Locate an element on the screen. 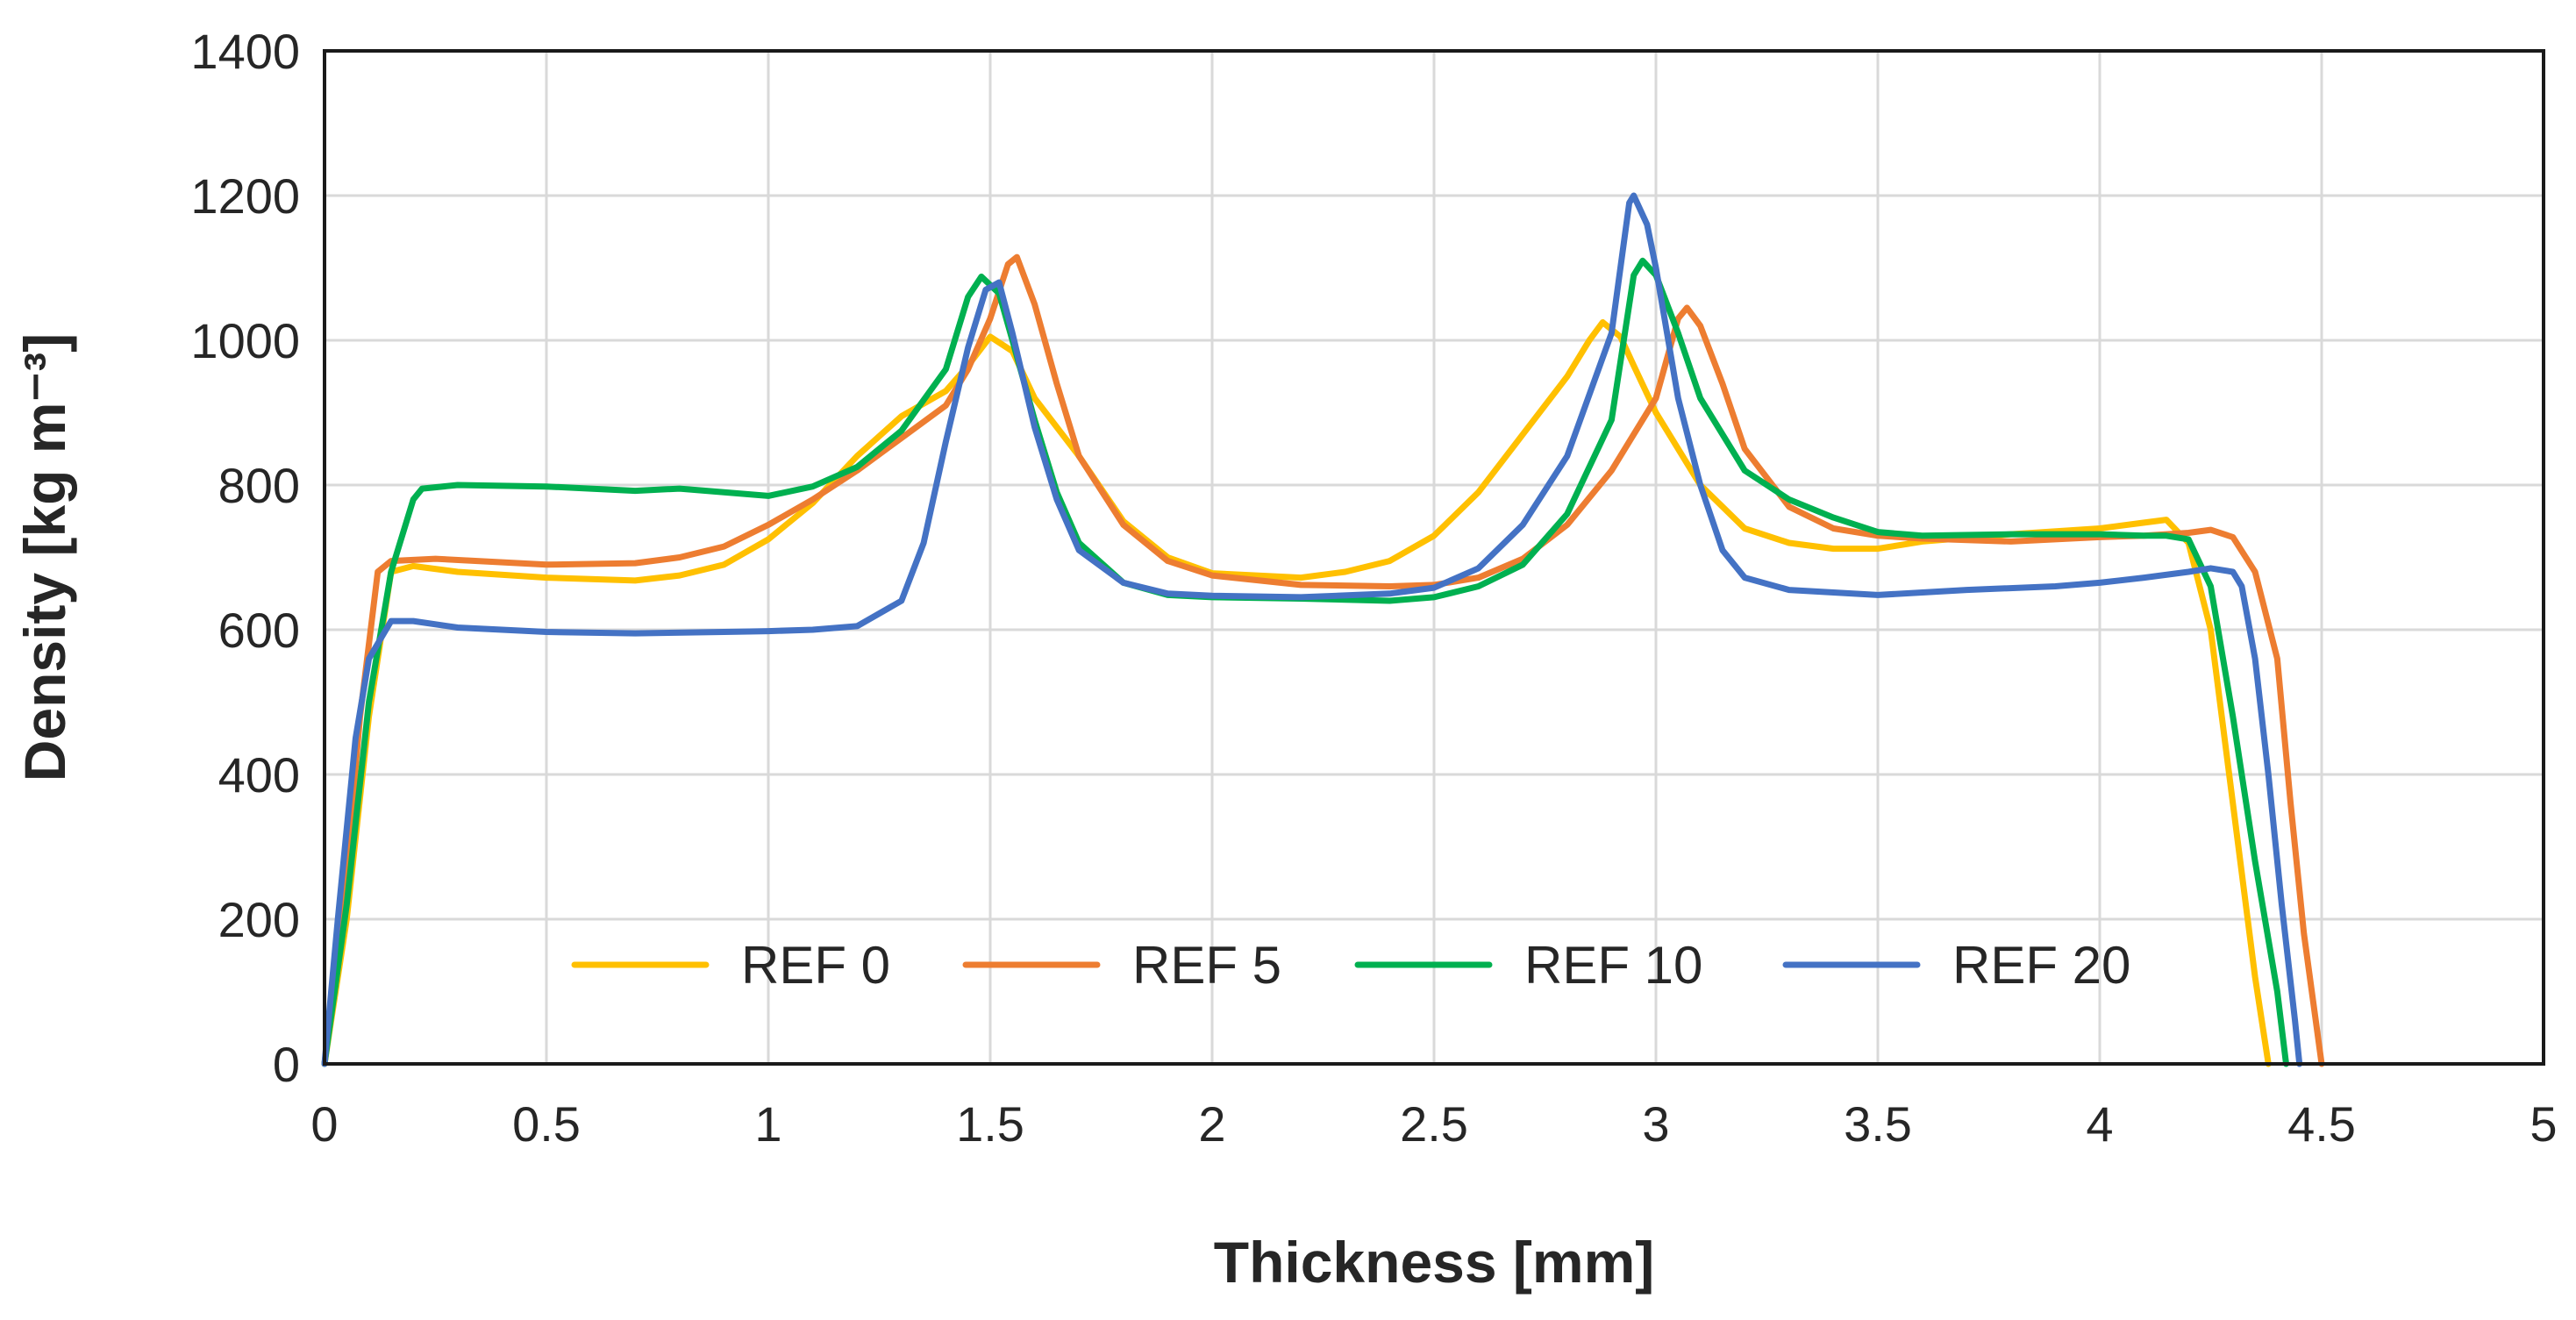  y-tick-label: 800 is located at coordinates (259, 485).